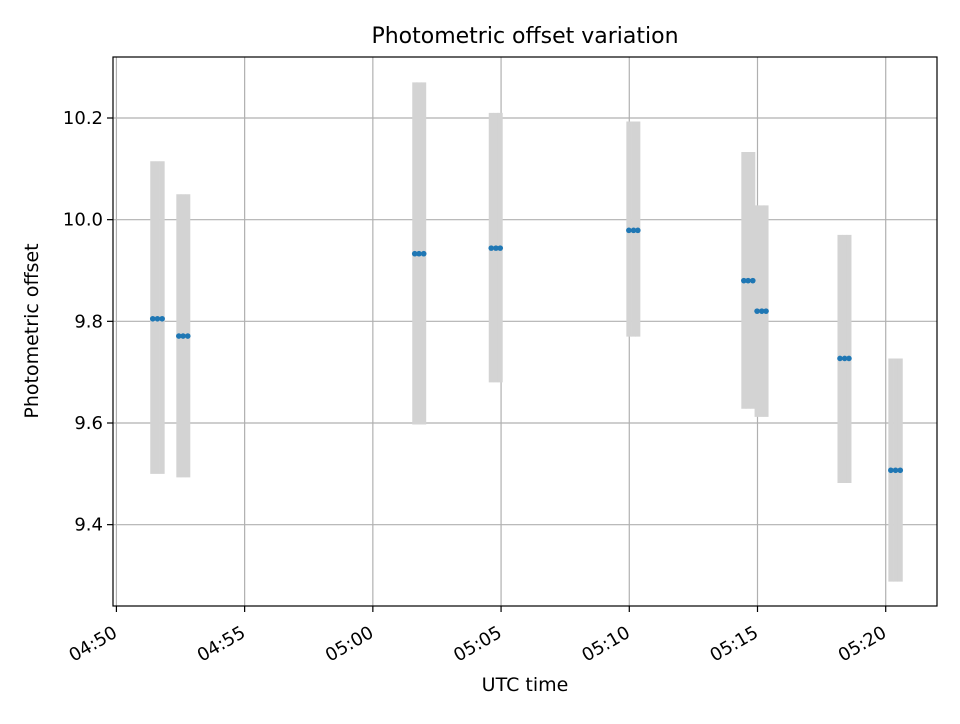 This screenshot has width=960, height=724. Describe the element at coordinates (83, 220) in the screenshot. I see `y-tick-label: 10.0` at that location.